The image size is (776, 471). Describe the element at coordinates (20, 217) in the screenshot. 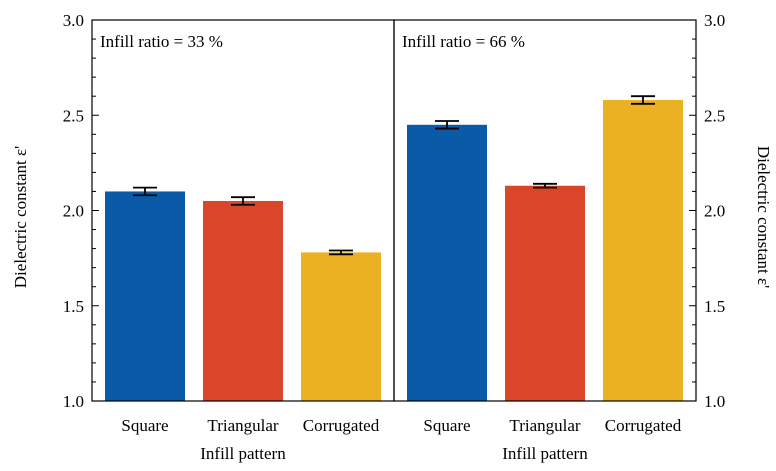

I see `y-axis-label-left: Dielectric constant ε'` at that location.